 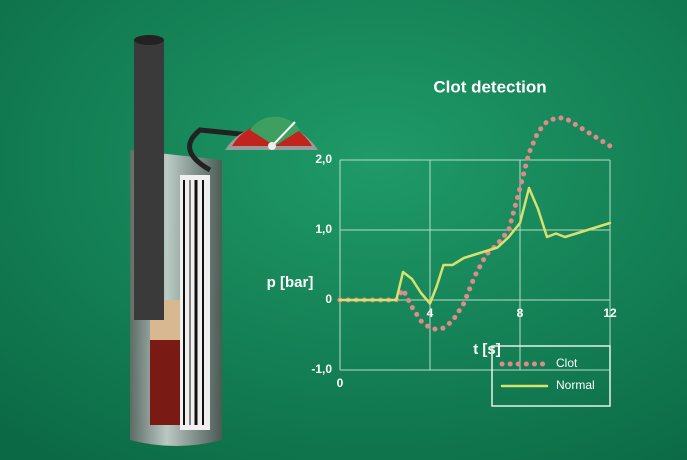 I want to click on legend-box, so click(x=551, y=376).